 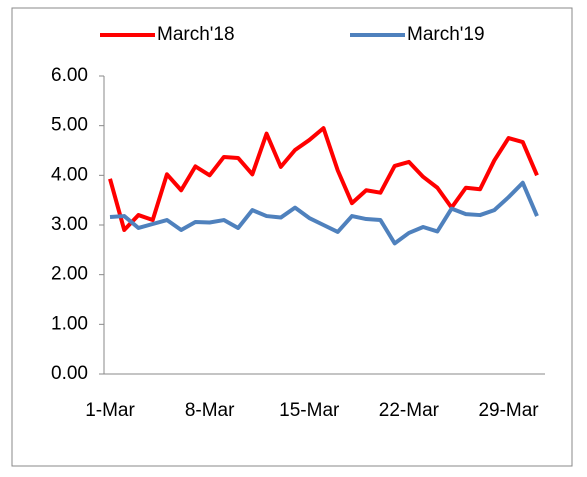 I want to click on y-tick-label: 3.00, so click(x=69, y=224).